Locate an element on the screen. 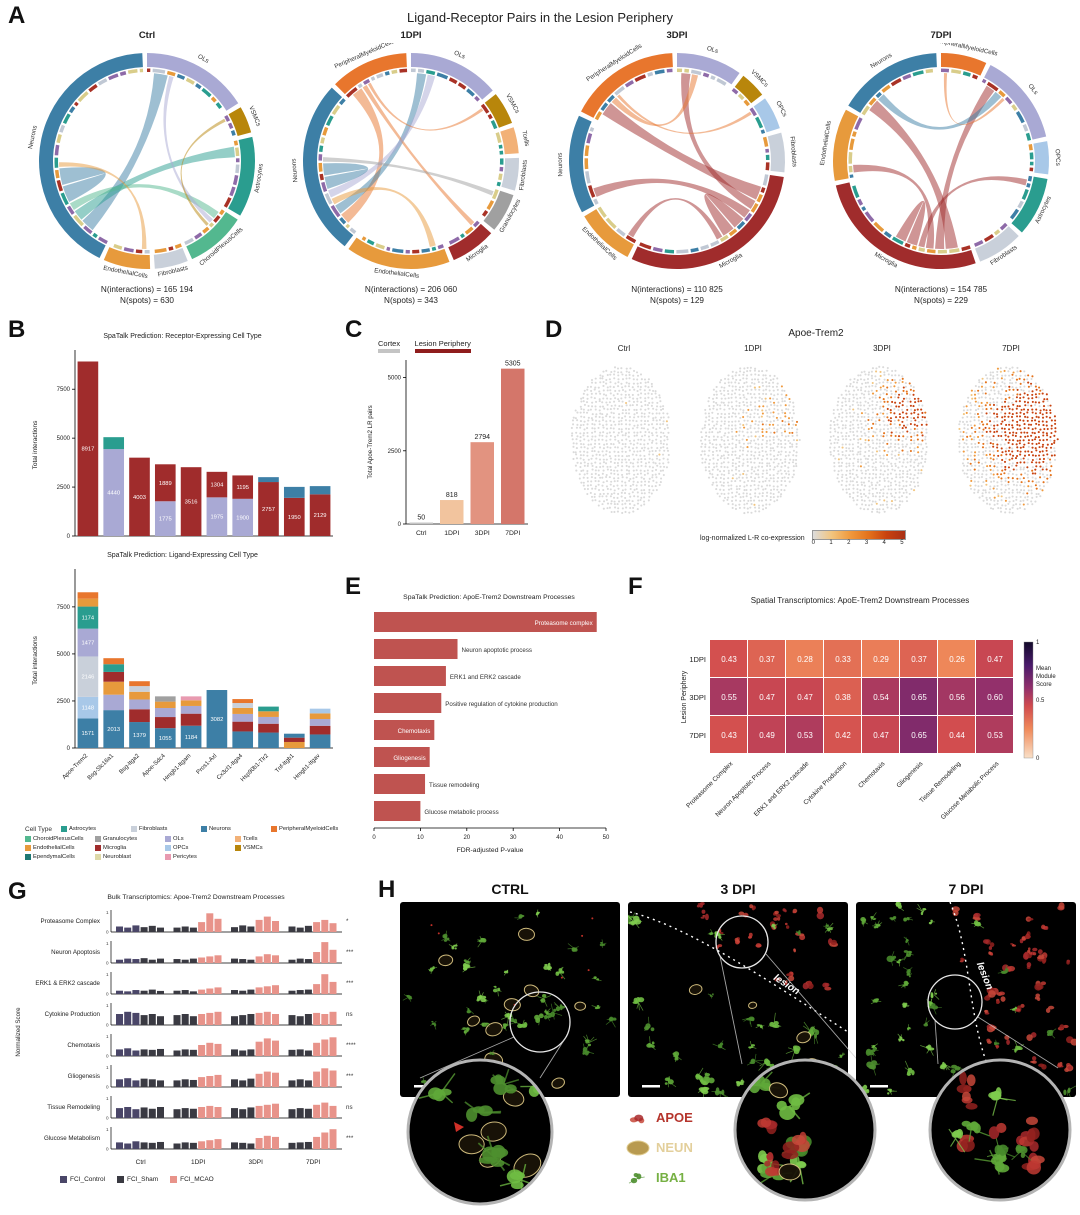 Image resolution: width=1080 pixels, height=1215 pixels. legend-label: ChoroidPlexusCells is located at coordinates (58, 839).